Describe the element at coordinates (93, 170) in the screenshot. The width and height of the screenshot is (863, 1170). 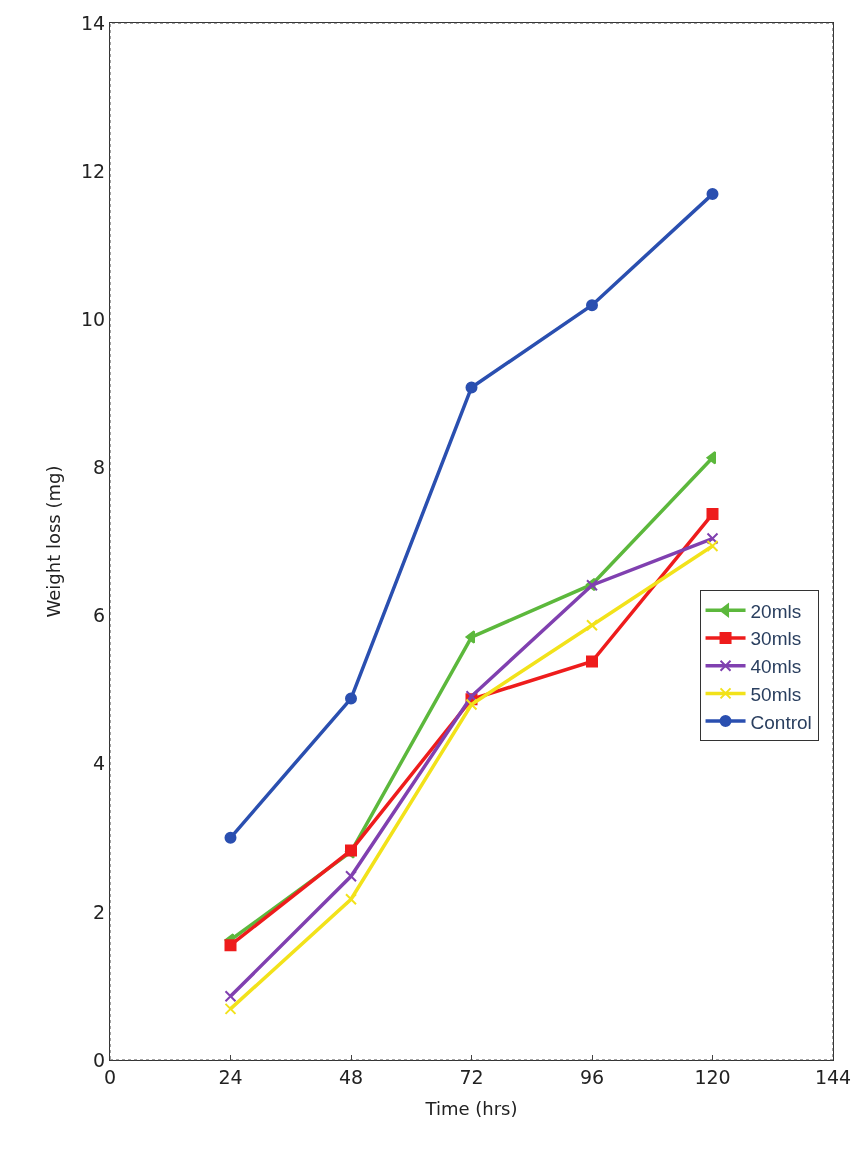
I see `y-tick-label: 12` at that location.